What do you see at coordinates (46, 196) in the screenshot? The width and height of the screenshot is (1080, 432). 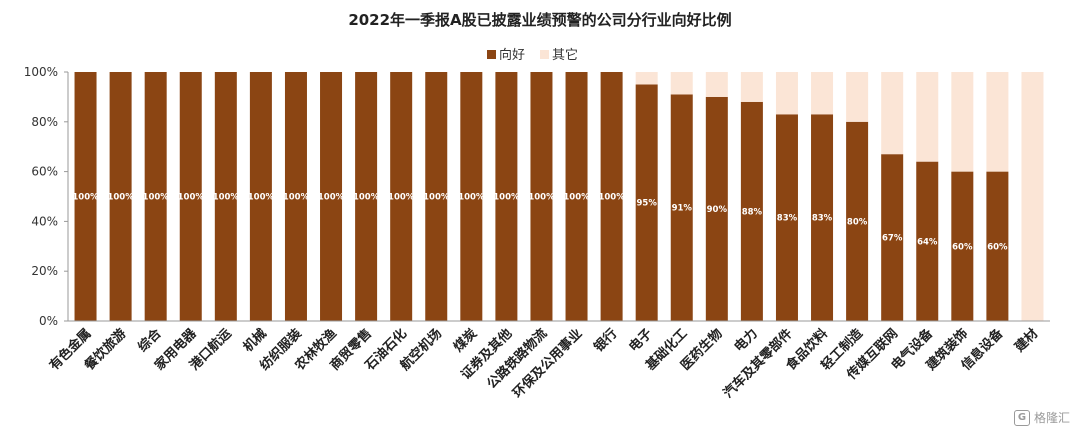 I see `y-axis: 0% 20% 40% 60% 80% 100%` at bounding box center [46, 196].